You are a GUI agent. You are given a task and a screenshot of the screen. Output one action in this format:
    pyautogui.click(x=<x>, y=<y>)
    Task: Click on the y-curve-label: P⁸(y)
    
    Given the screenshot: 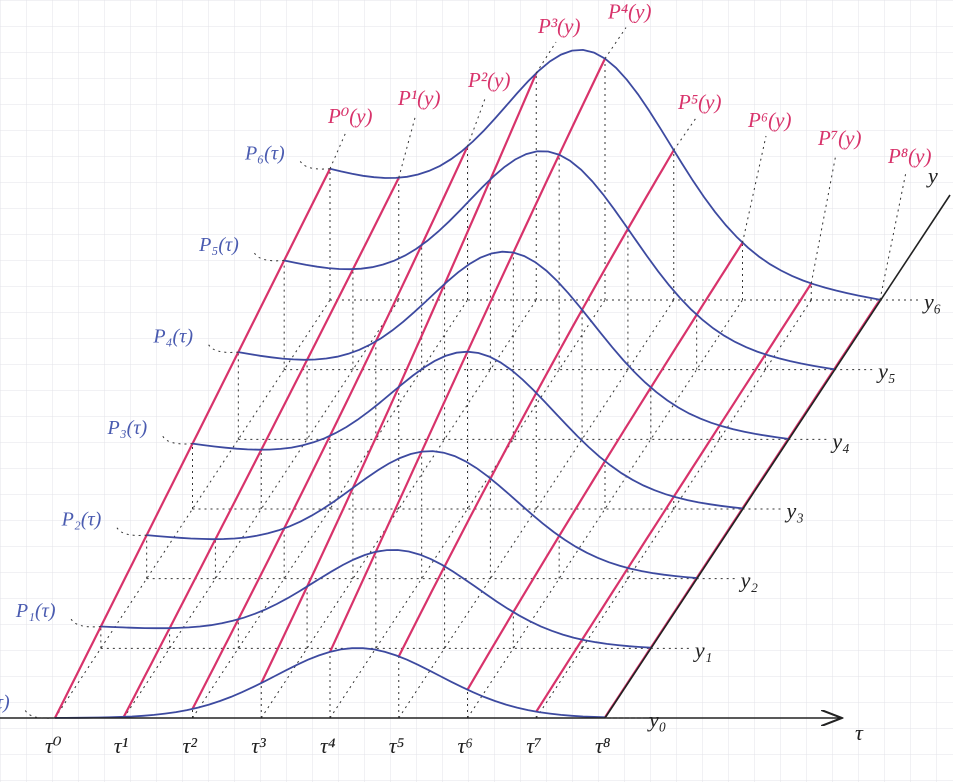 What is the action you would take?
    pyautogui.click(x=909, y=156)
    